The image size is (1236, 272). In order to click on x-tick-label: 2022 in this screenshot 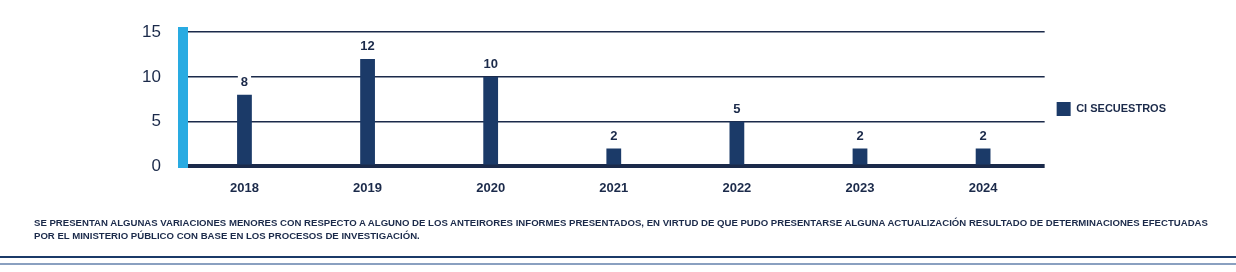, I will do `click(737, 187)`.